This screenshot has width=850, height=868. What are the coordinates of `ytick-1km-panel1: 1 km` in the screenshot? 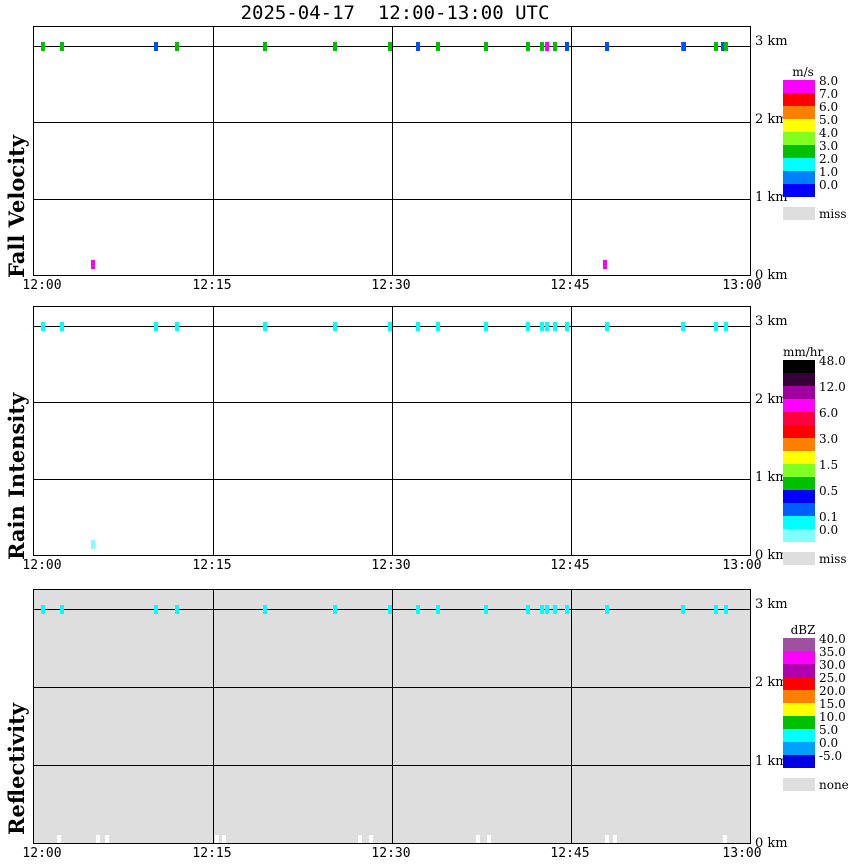 It's located at (771, 477).